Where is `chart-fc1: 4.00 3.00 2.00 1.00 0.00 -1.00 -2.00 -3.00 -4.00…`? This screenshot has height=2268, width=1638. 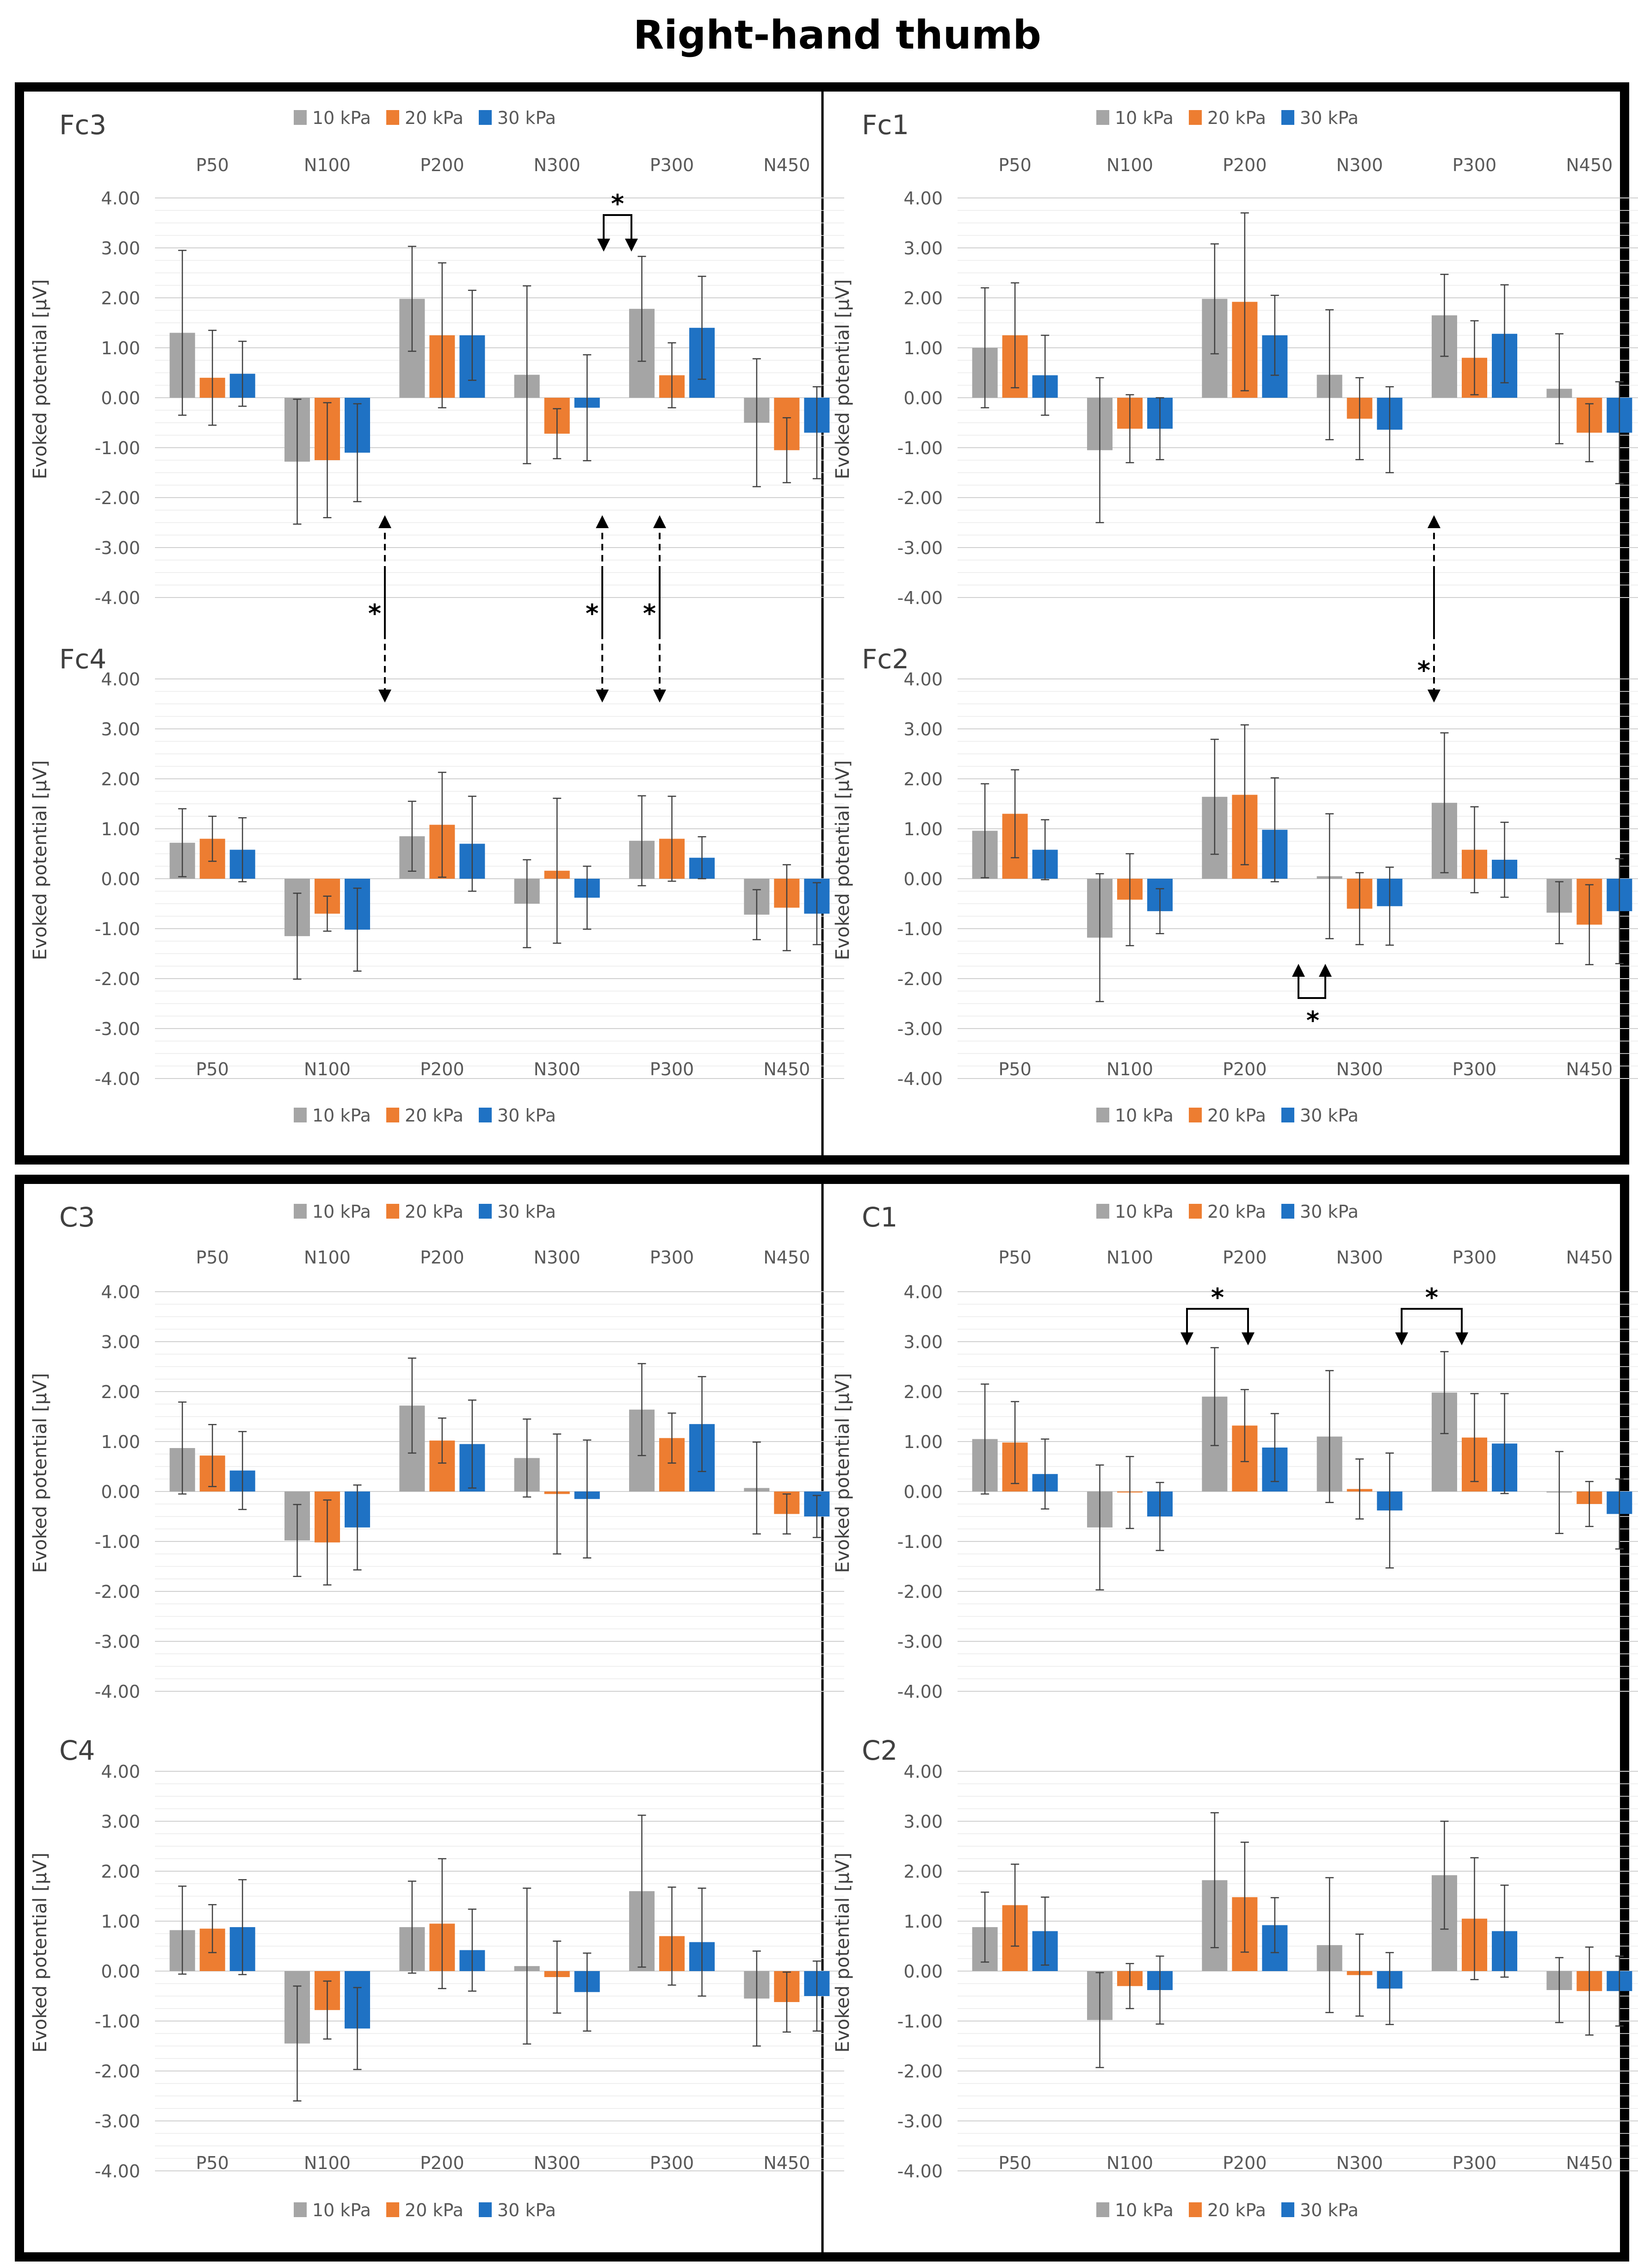 chart-fc1: 4.00 3.00 2.00 1.00 0.00 -1.00 -2.00 -3.00 -4.00… is located at coordinates (1235, 358).